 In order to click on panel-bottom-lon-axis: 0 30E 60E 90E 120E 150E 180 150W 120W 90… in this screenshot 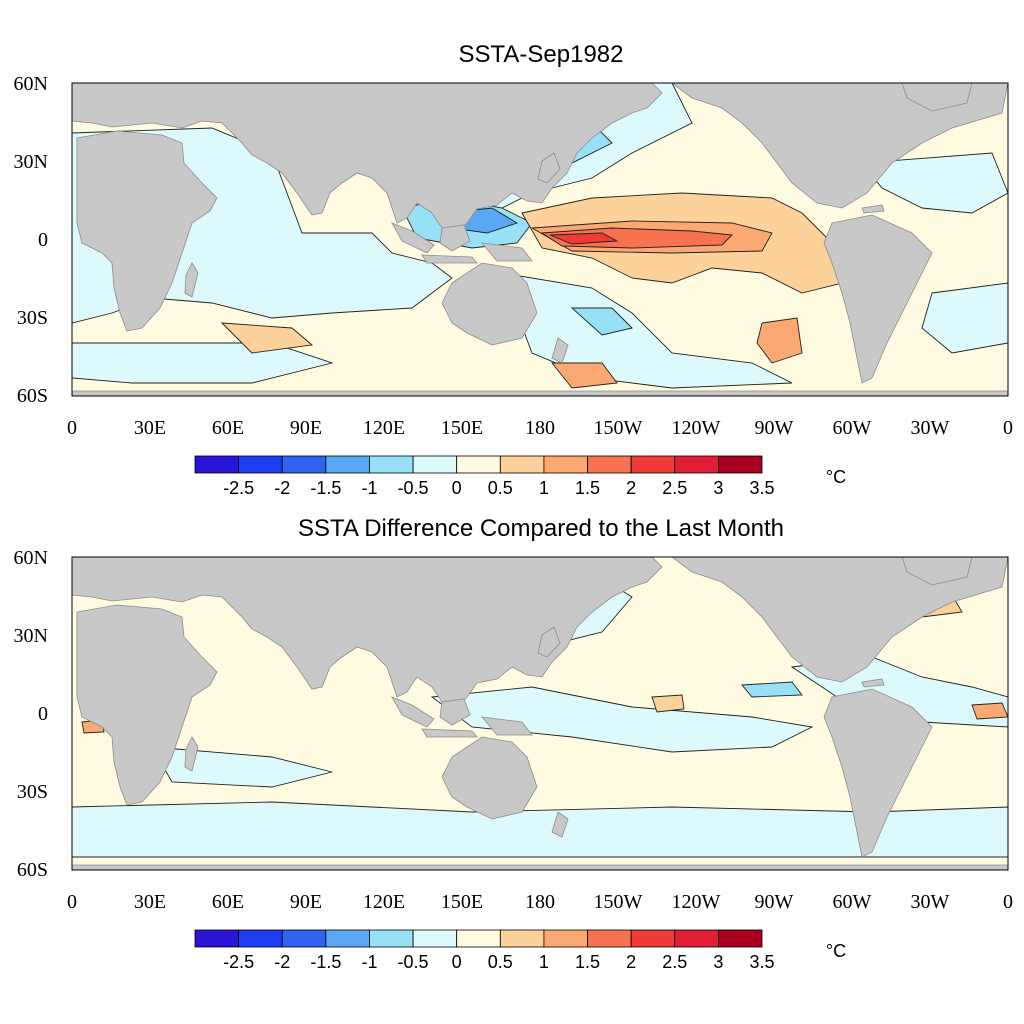, I will do `click(540, 902)`.